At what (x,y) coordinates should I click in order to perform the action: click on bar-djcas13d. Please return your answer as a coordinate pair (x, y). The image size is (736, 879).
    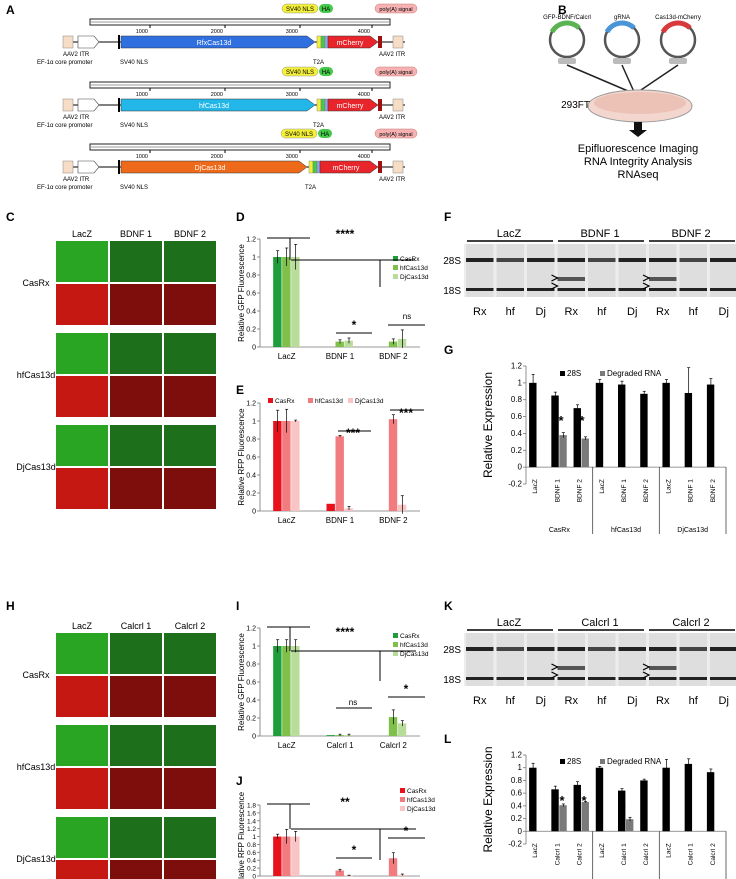
    Looking at the image, I should click on (295, 466).